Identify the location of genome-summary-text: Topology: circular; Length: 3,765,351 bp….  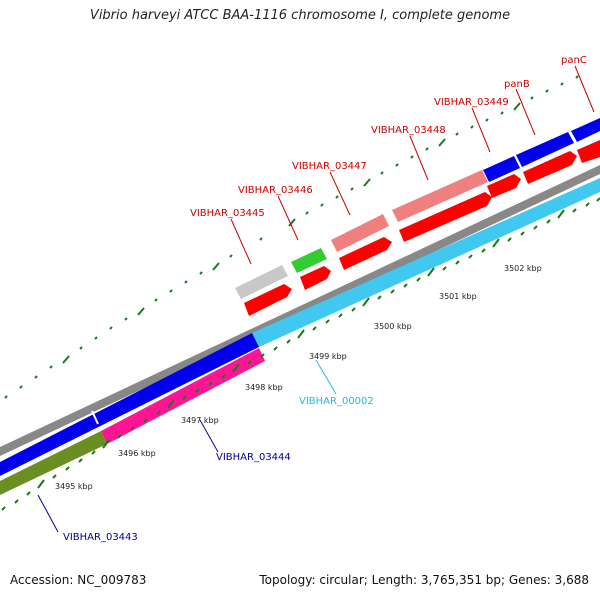
(424, 580).